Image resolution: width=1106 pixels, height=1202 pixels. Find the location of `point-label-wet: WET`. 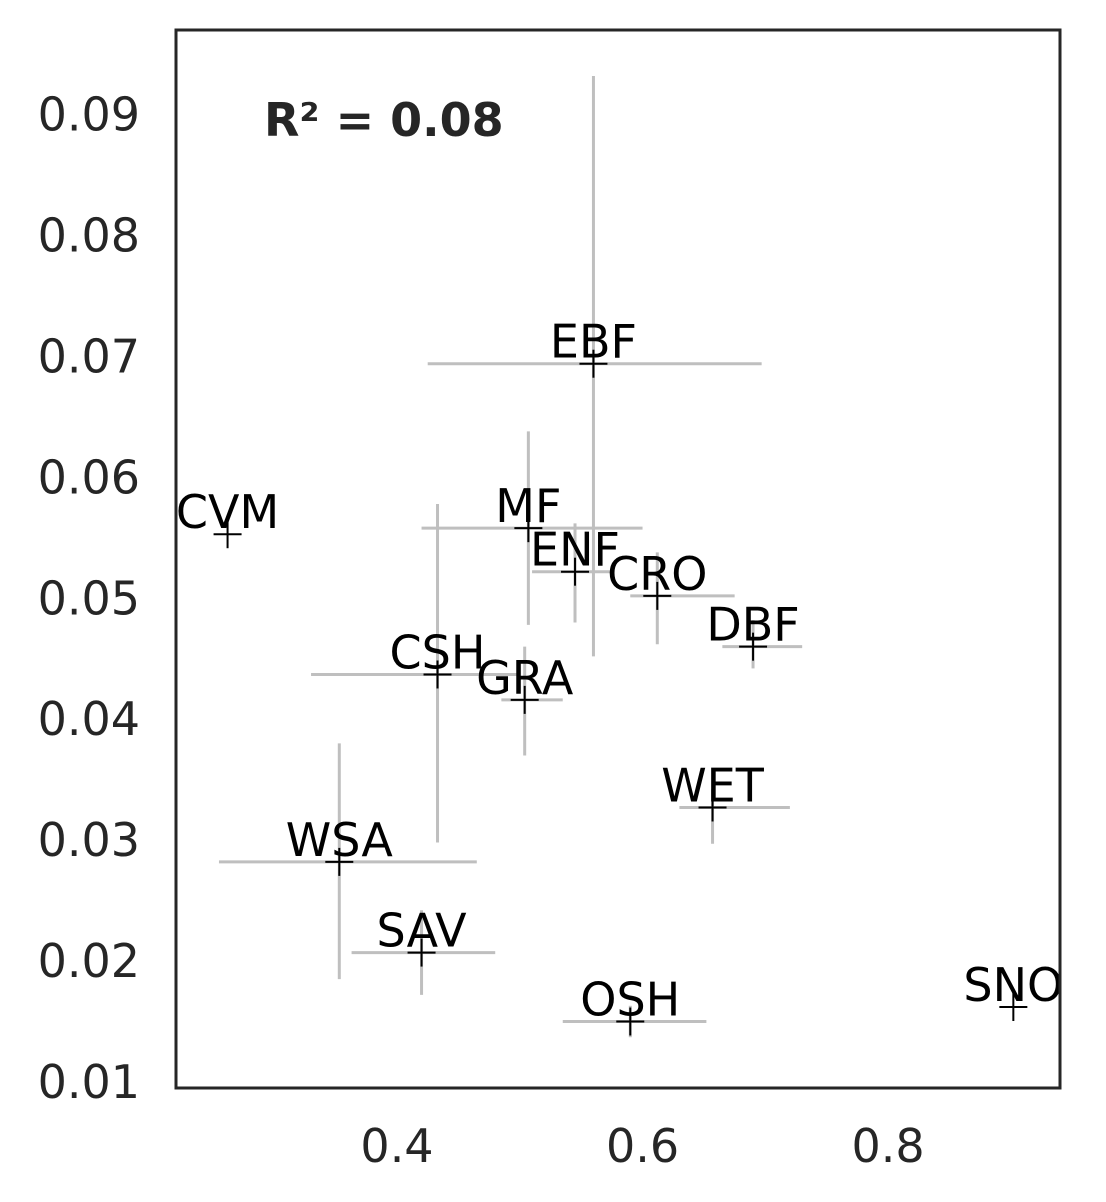

point-label-wet: WET is located at coordinates (713, 785).